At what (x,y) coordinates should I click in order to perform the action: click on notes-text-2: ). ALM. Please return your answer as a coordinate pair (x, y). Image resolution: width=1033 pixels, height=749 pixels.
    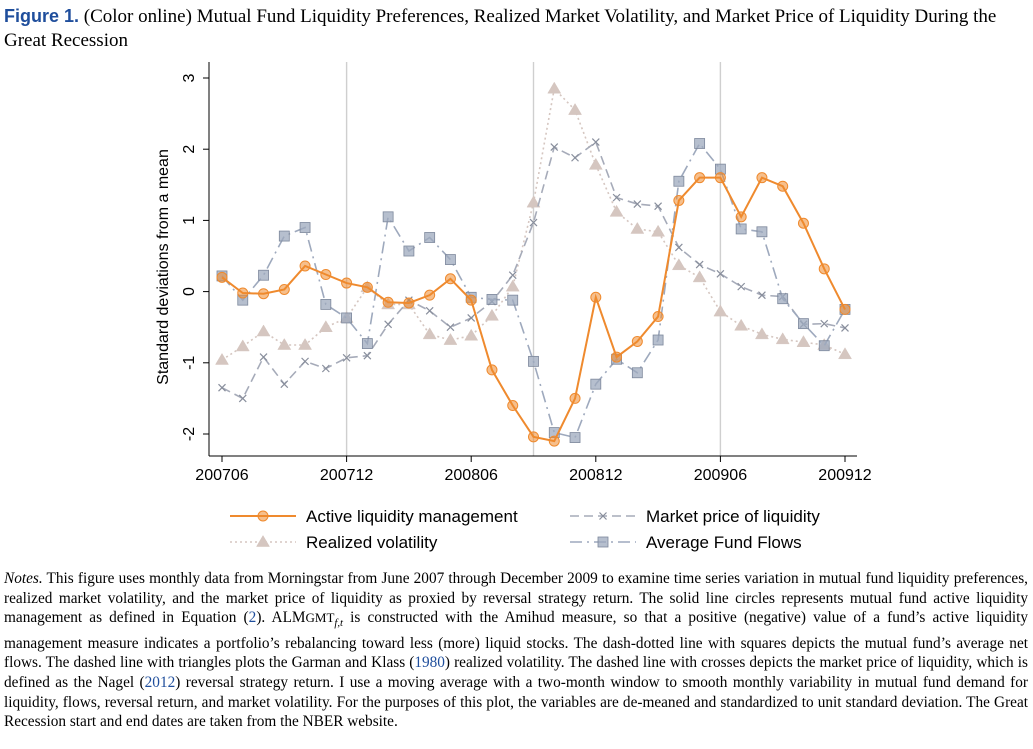
    Looking at the image, I should click on (281, 618).